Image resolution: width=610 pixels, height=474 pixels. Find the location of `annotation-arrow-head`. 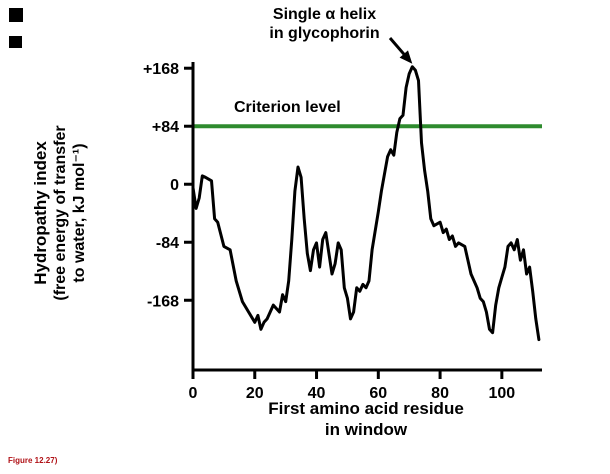

annotation-arrow-head is located at coordinates (406, 57).